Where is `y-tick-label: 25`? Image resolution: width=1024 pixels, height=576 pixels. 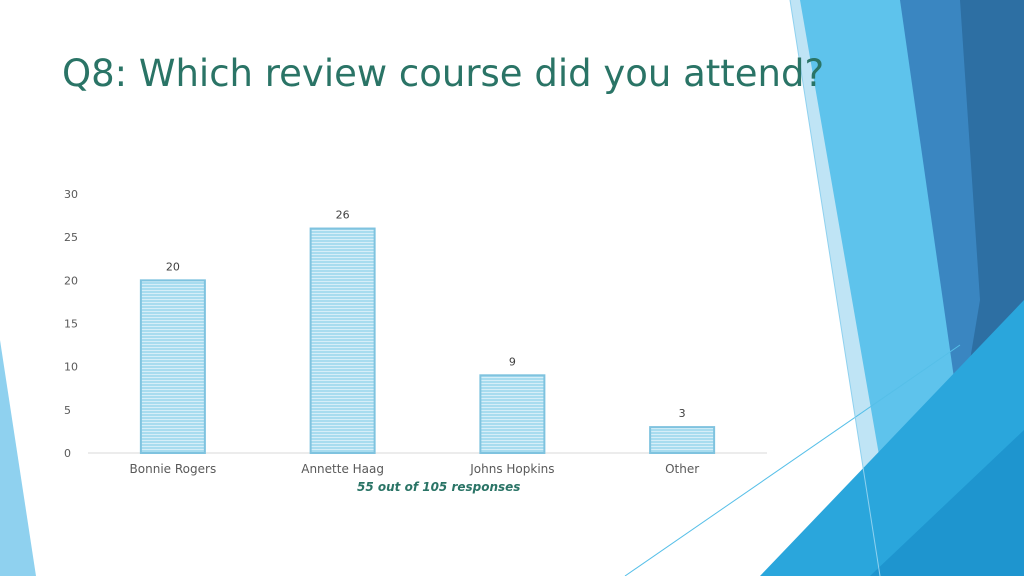
y-tick-label: 25 is located at coordinates (71, 237).